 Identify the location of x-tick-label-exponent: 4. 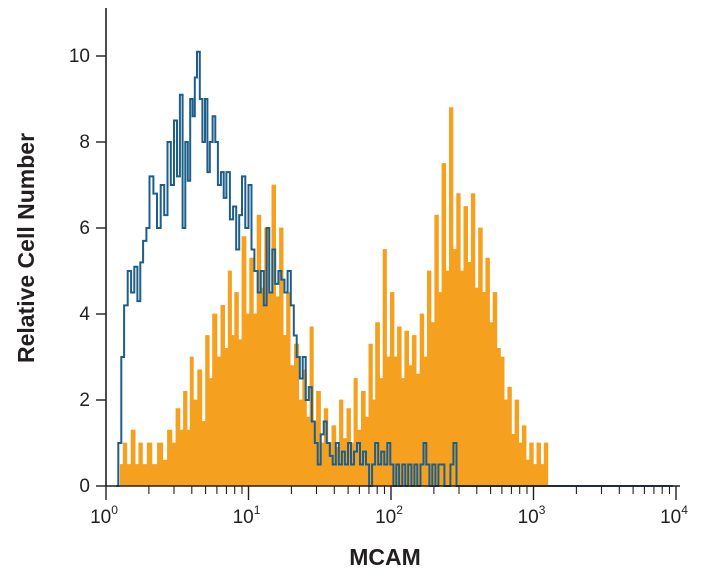
(684, 510).